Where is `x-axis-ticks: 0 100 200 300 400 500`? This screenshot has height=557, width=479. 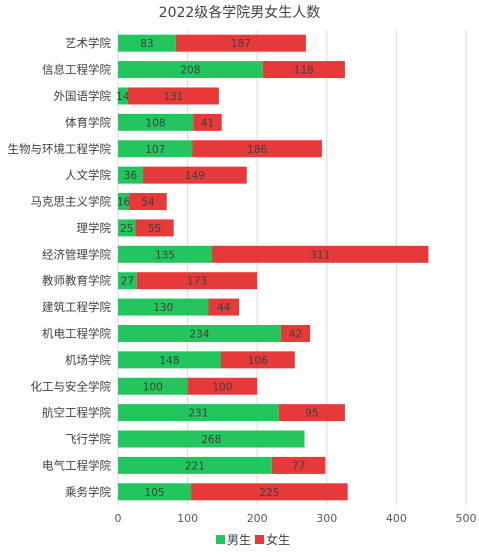 x-axis-ticks: 0 100 200 300 400 500 is located at coordinates (296, 518).